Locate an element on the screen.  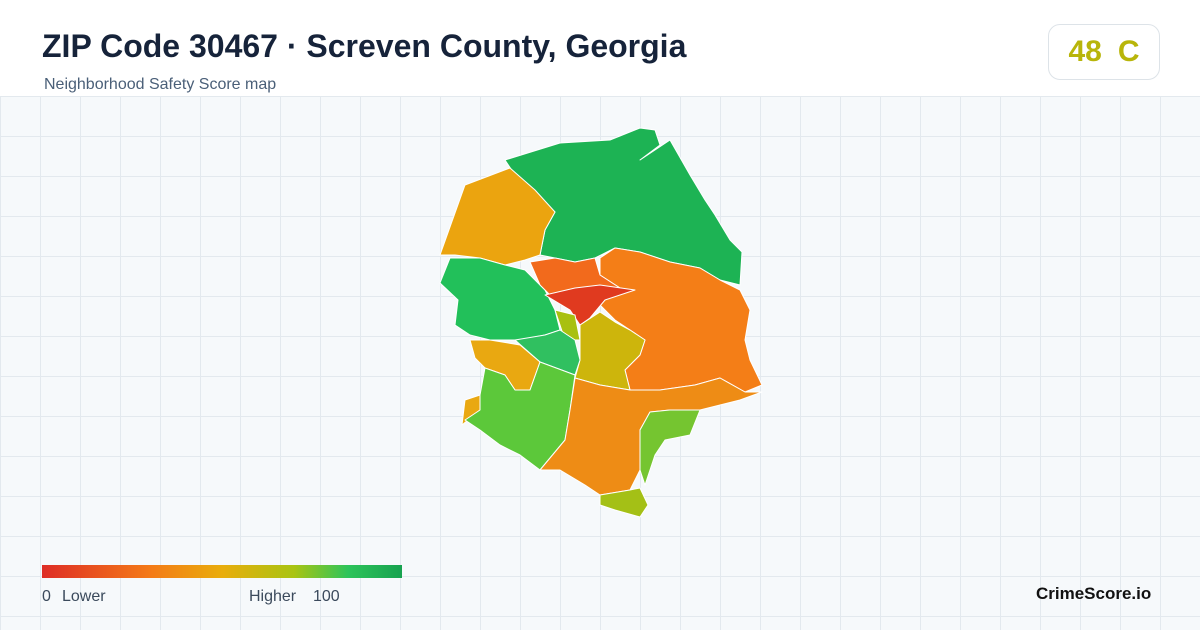
legend-gradient is located at coordinates (222, 571).